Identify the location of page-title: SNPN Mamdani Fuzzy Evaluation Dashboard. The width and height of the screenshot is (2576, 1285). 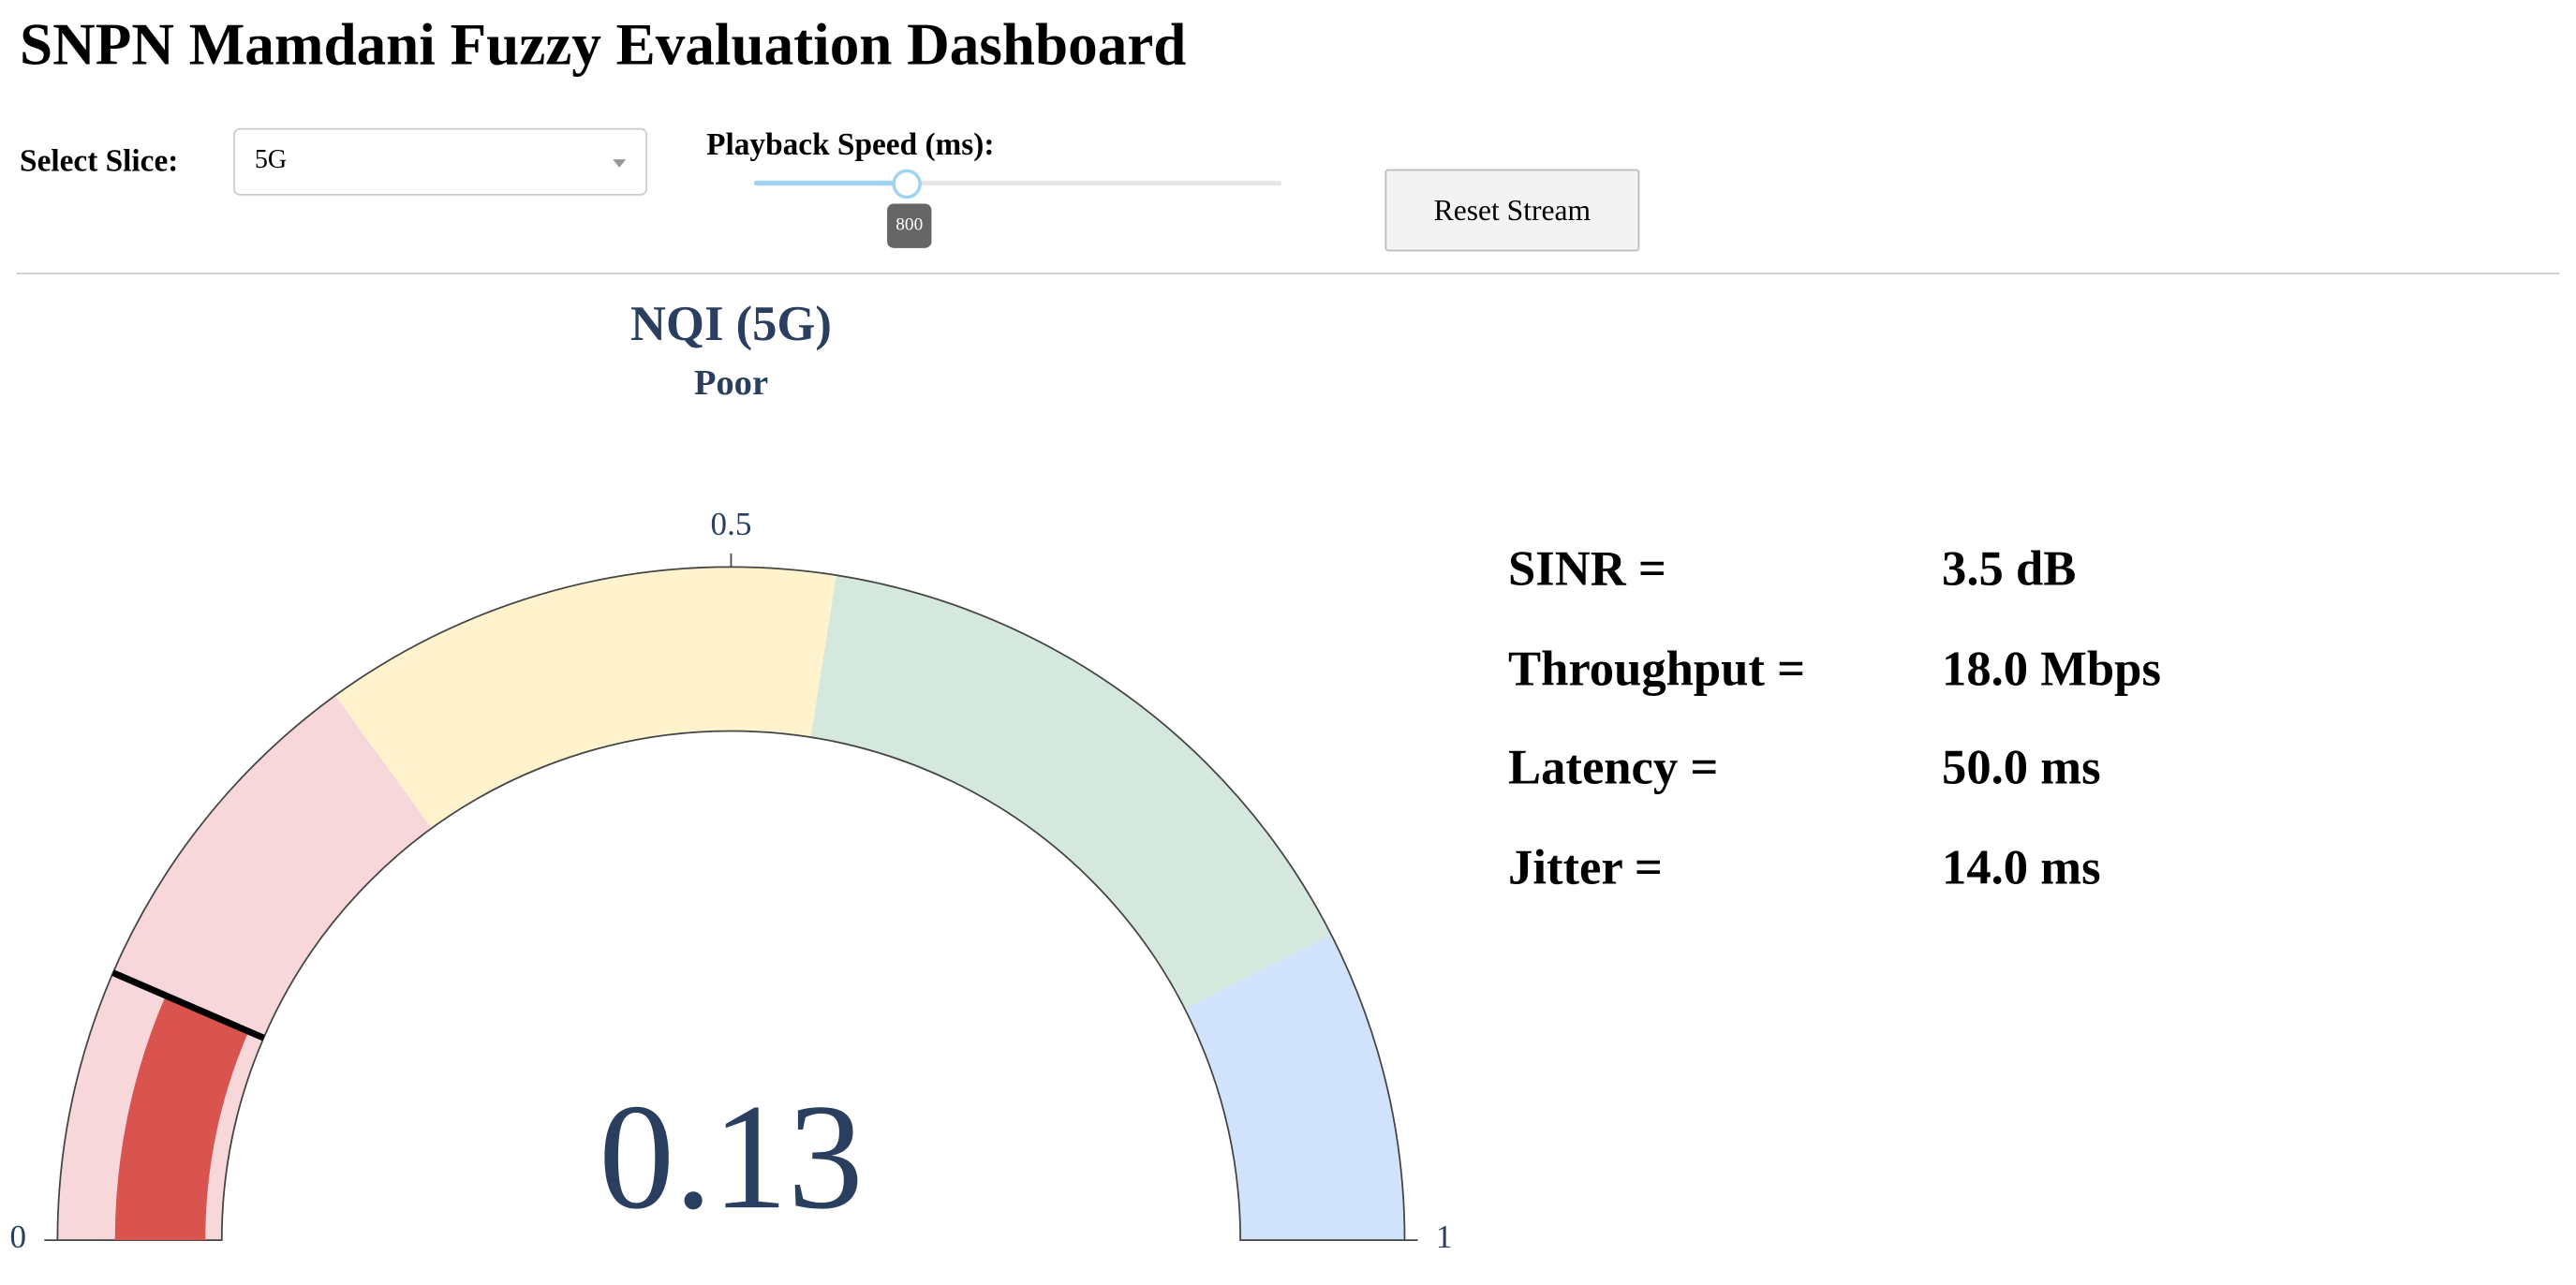
(603, 44).